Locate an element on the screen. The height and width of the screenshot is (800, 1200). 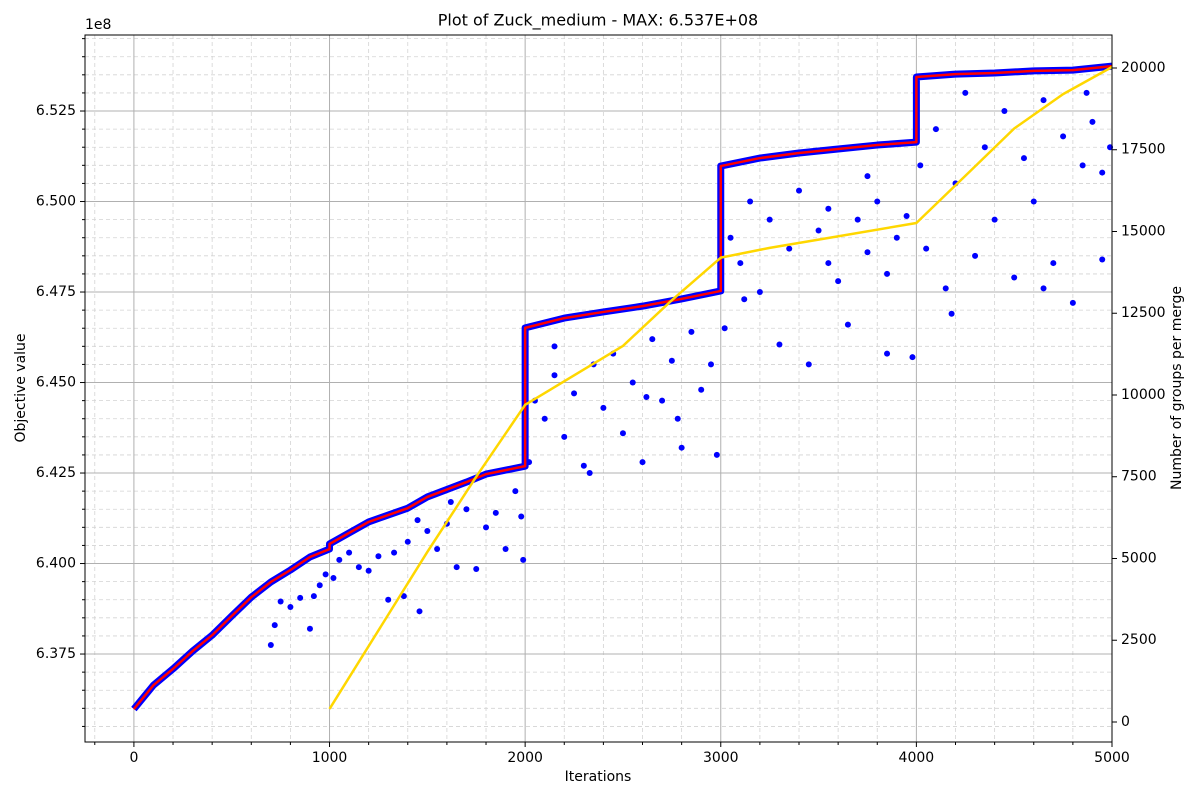
y-offset-label: 1e8 is located at coordinates (98, 25).